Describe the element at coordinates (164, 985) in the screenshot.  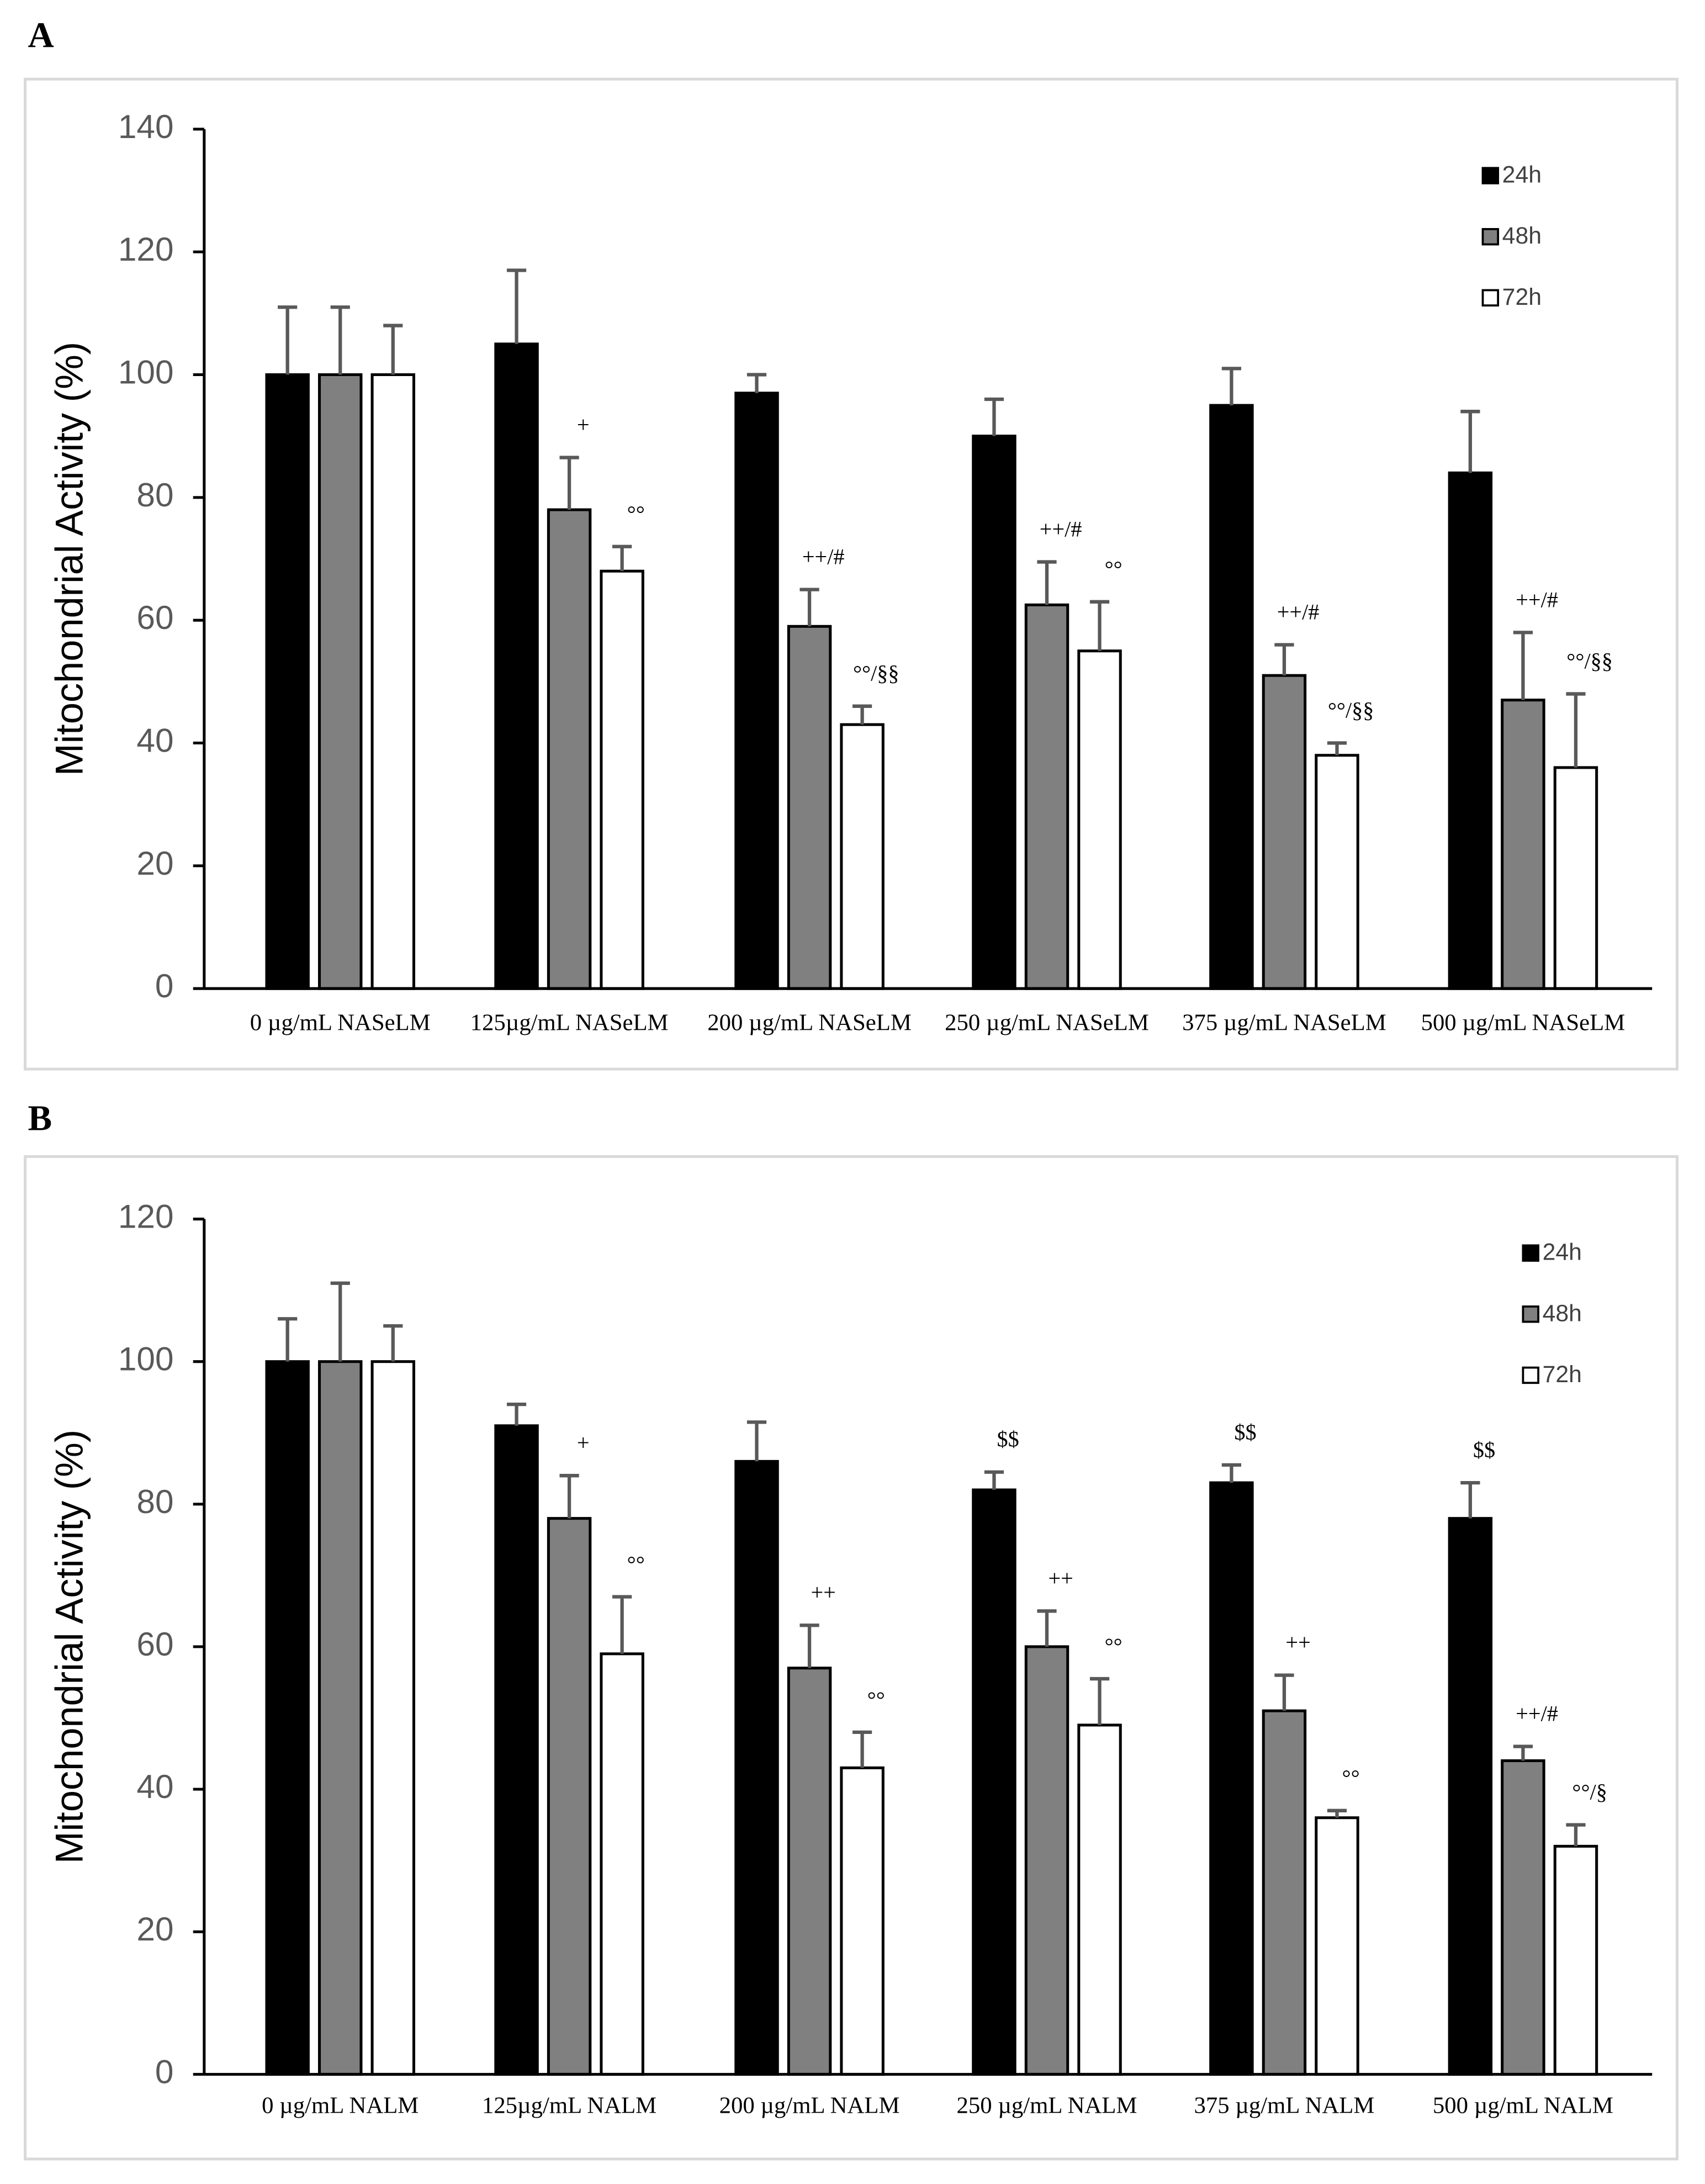
I see `y-tick-label: 0` at that location.